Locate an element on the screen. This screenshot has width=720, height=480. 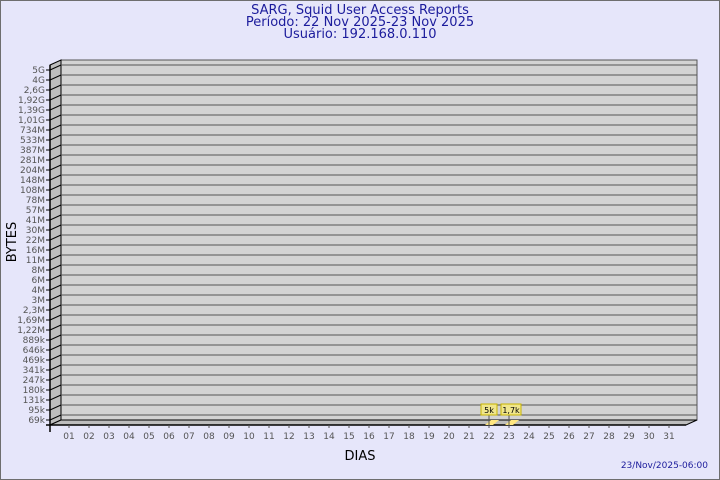
x-tick-label: 02 is located at coordinates (88, 437).